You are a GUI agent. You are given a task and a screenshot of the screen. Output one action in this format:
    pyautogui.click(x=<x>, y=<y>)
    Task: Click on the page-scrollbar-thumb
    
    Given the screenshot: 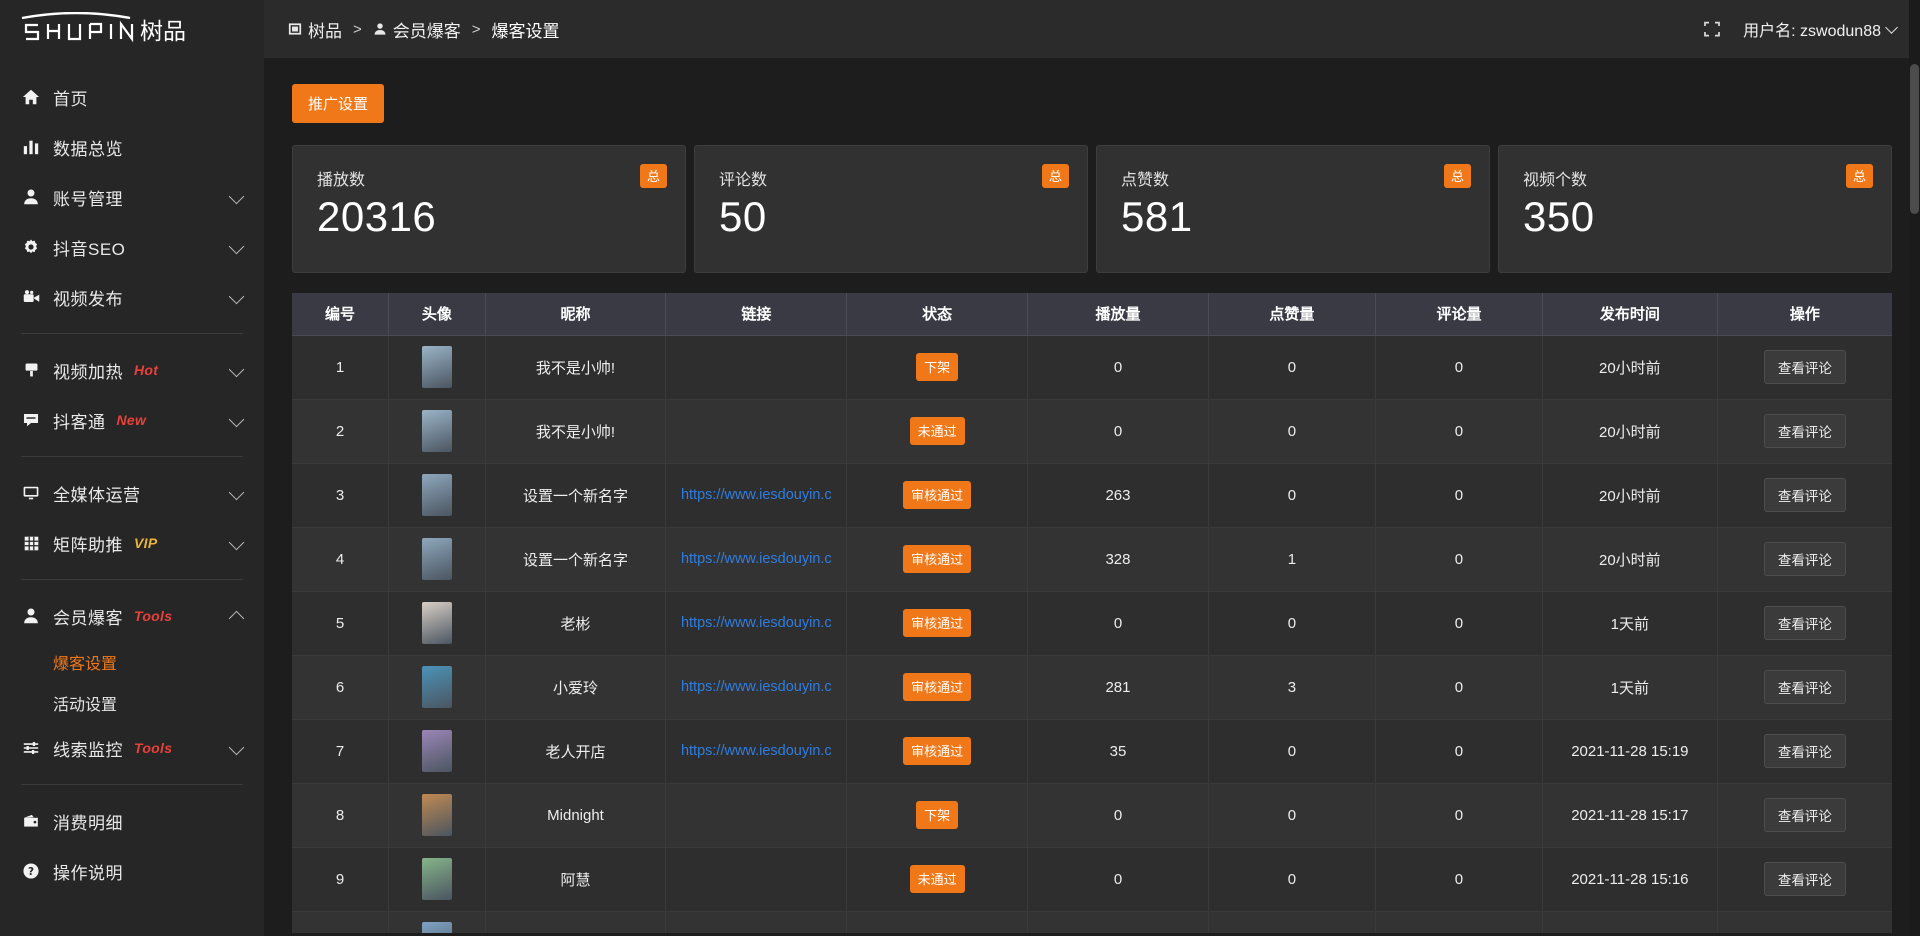 What is the action you would take?
    pyautogui.click(x=1914, y=139)
    